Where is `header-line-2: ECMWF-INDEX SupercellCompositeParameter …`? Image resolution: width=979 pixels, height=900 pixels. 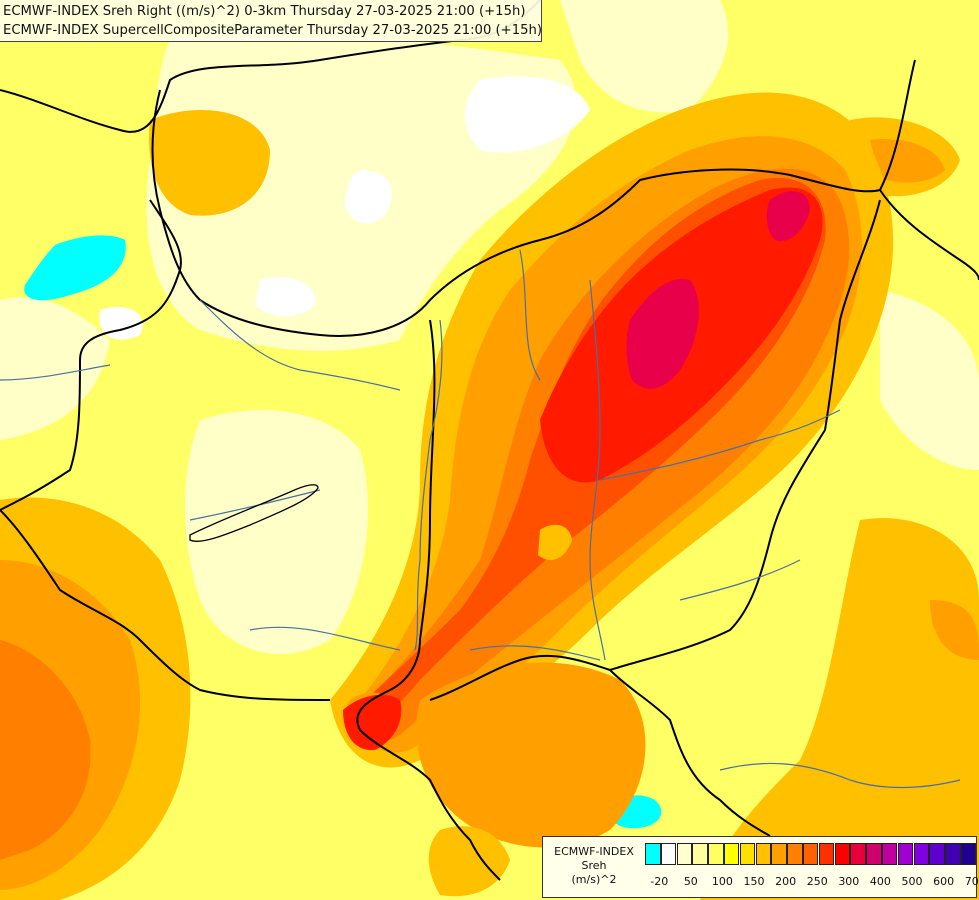 header-line-2: ECMWF-INDEX SupercellCompositeParameter … is located at coordinates (272, 30).